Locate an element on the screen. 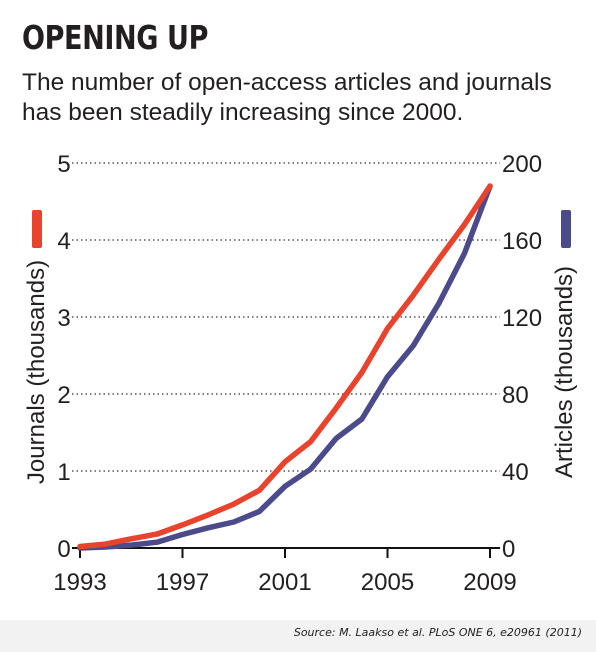 The height and width of the screenshot is (652, 596). right-tick-label: 200 is located at coordinates (522, 164).